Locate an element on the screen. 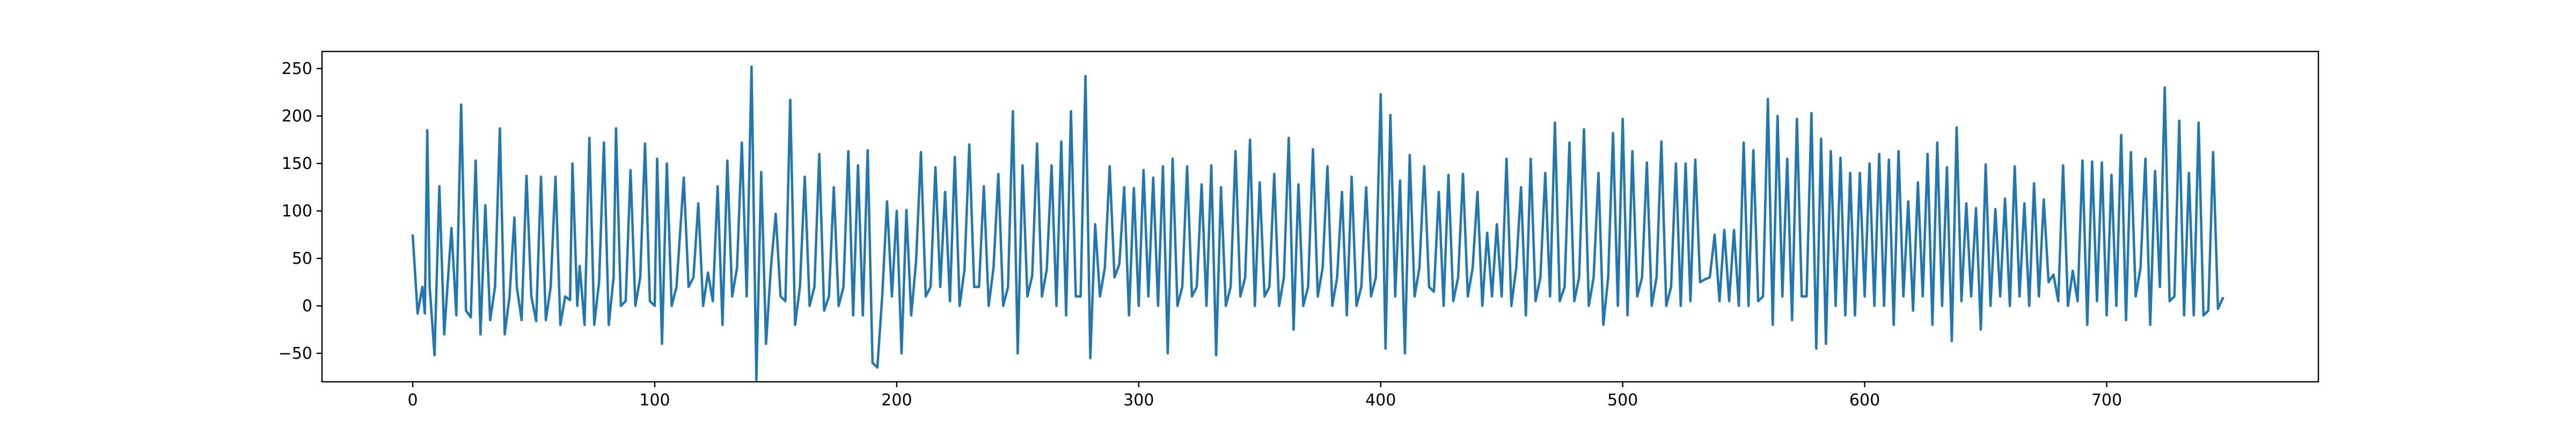 Image resolution: width=2576 pixels, height=429 pixels. y-tick-label: 100 is located at coordinates (297, 211).